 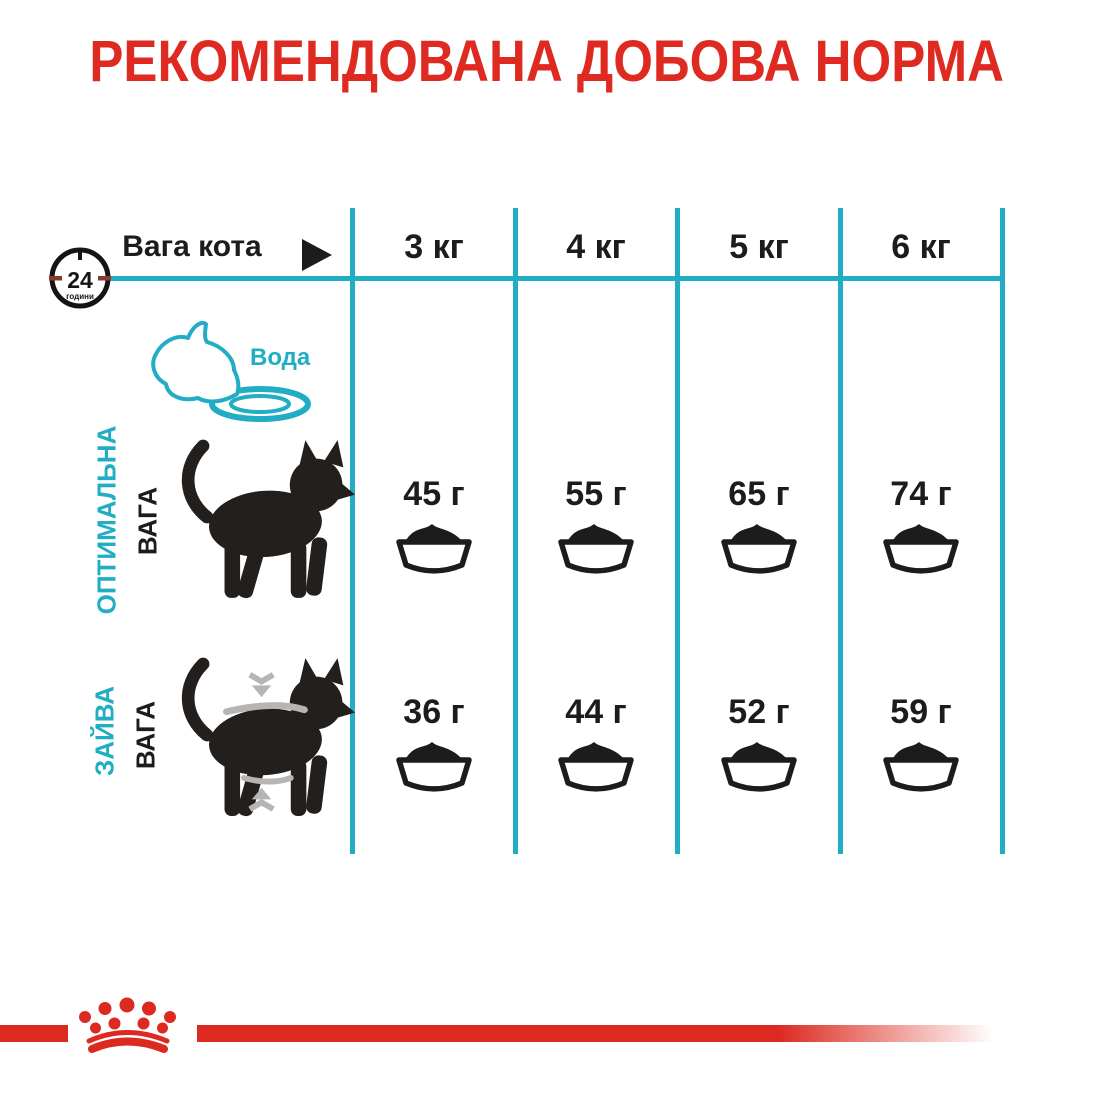 What do you see at coordinates (596, 712) in the screenshot?
I see `portion-value: 44 г` at bounding box center [596, 712].